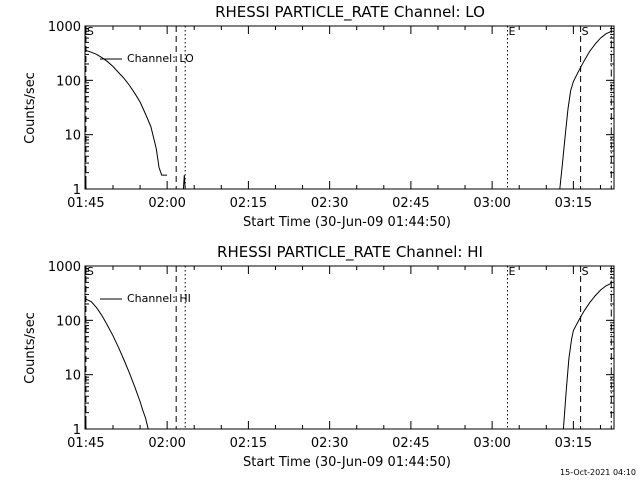 This screenshot has height=480, width=640. What do you see at coordinates (350, 12) in the screenshot?
I see `chart-title: RHESSI PARTICLE_RATE Channel: LO` at bounding box center [350, 12].